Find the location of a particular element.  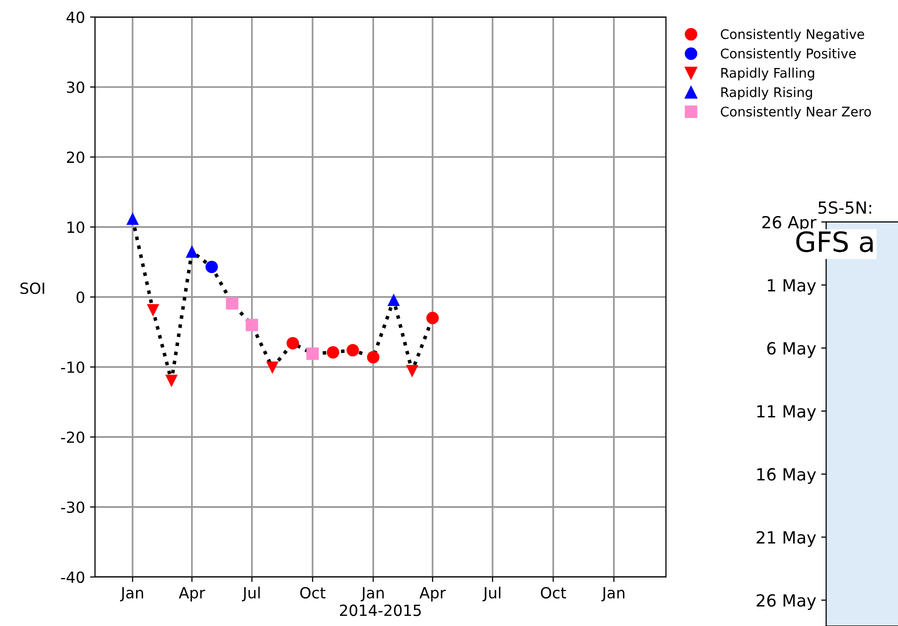

category-label: 21 May is located at coordinates (786, 539).